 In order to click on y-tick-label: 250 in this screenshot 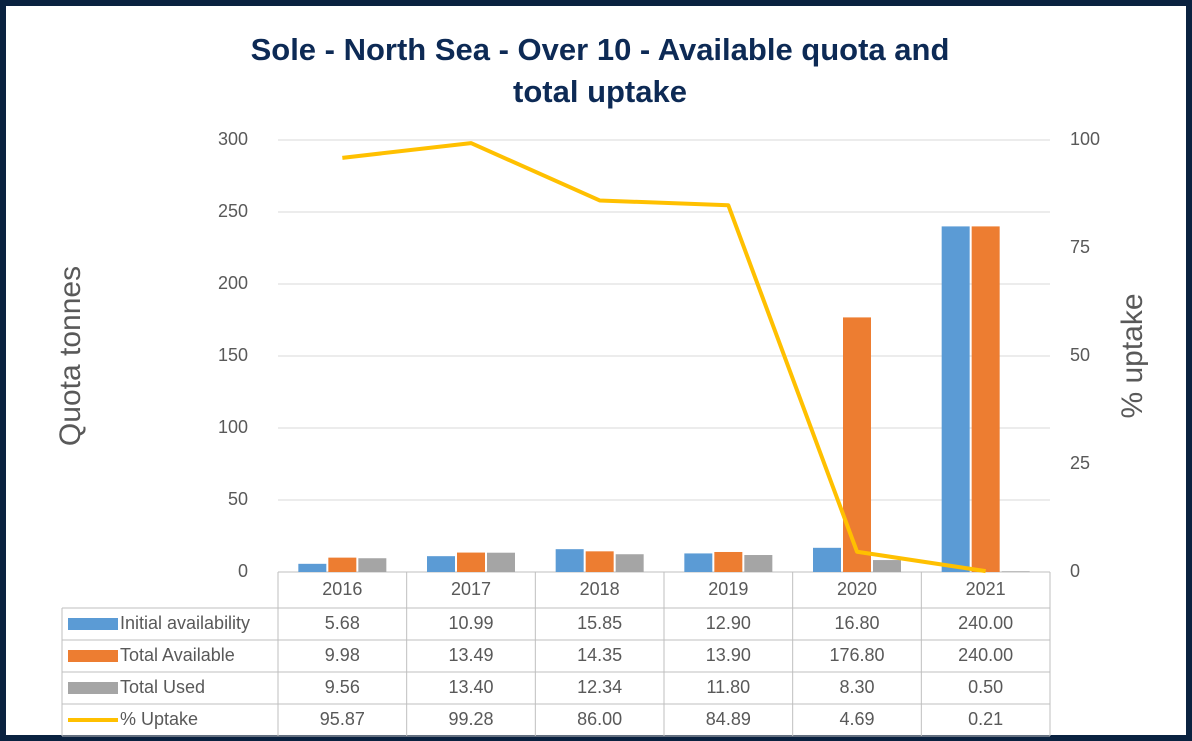, I will do `click(233, 211)`.